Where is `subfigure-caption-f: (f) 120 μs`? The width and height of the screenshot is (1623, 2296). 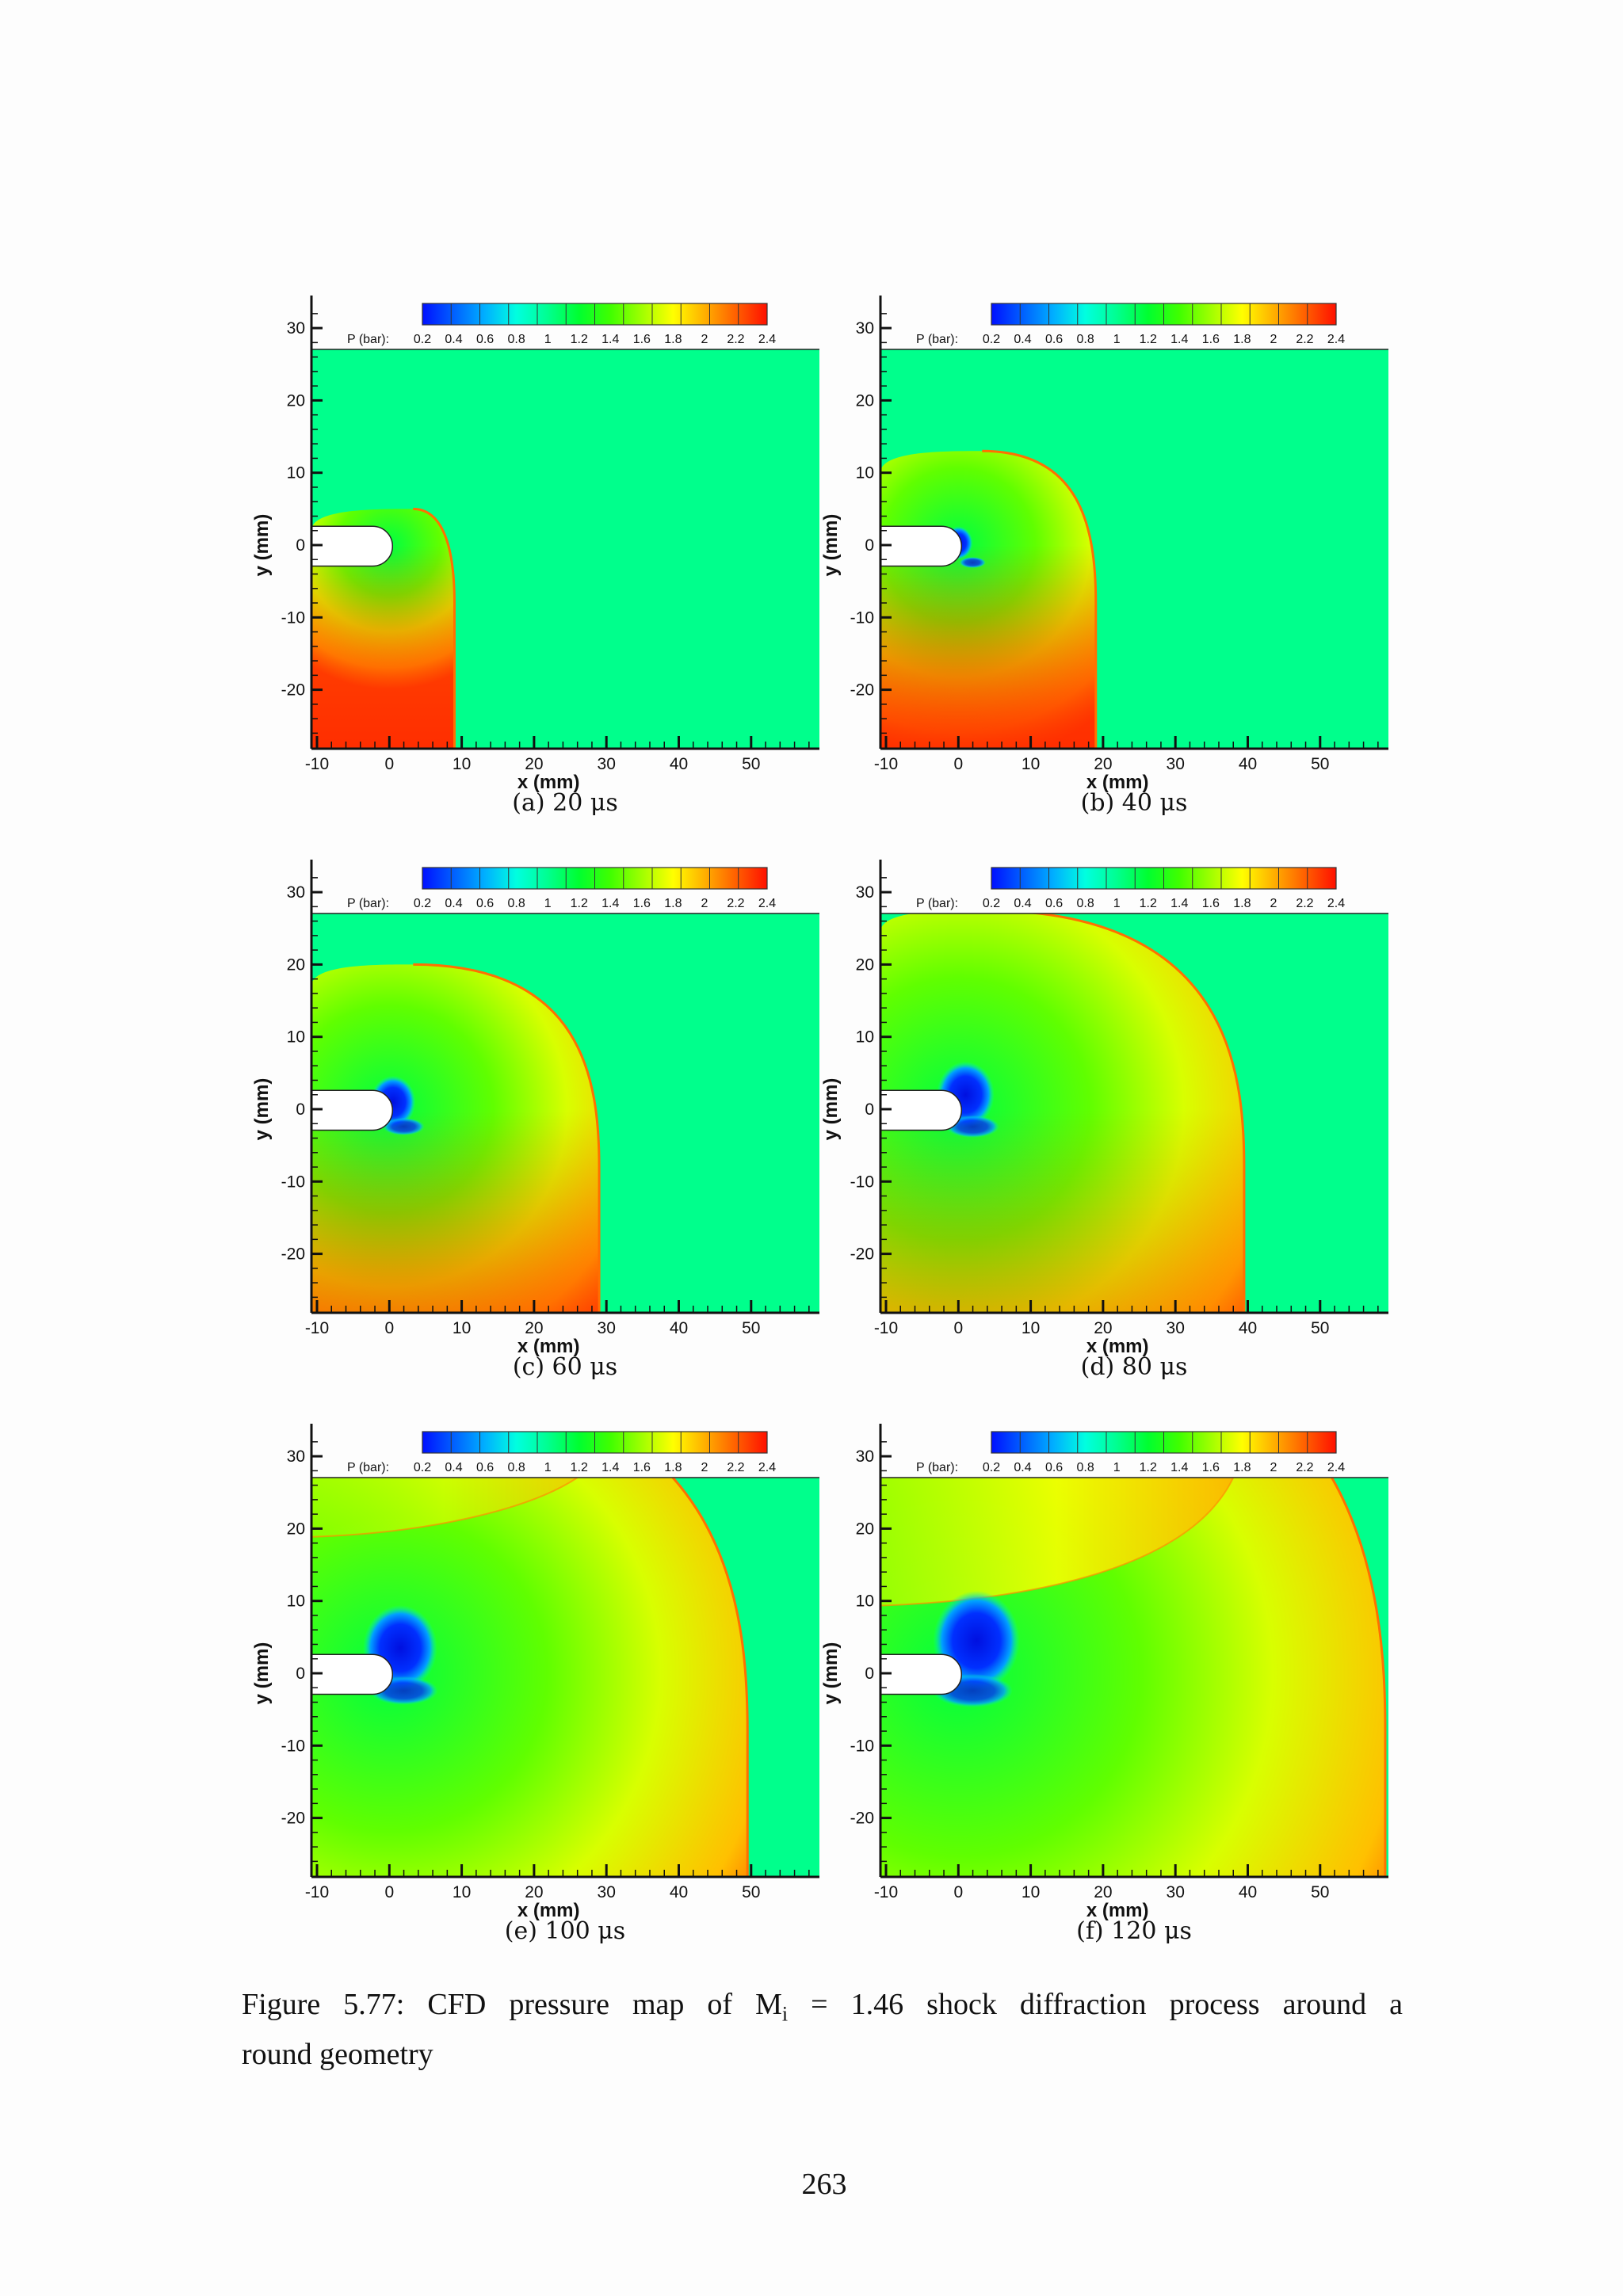 subfigure-caption-f: (f) 120 μs is located at coordinates (1134, 1931).